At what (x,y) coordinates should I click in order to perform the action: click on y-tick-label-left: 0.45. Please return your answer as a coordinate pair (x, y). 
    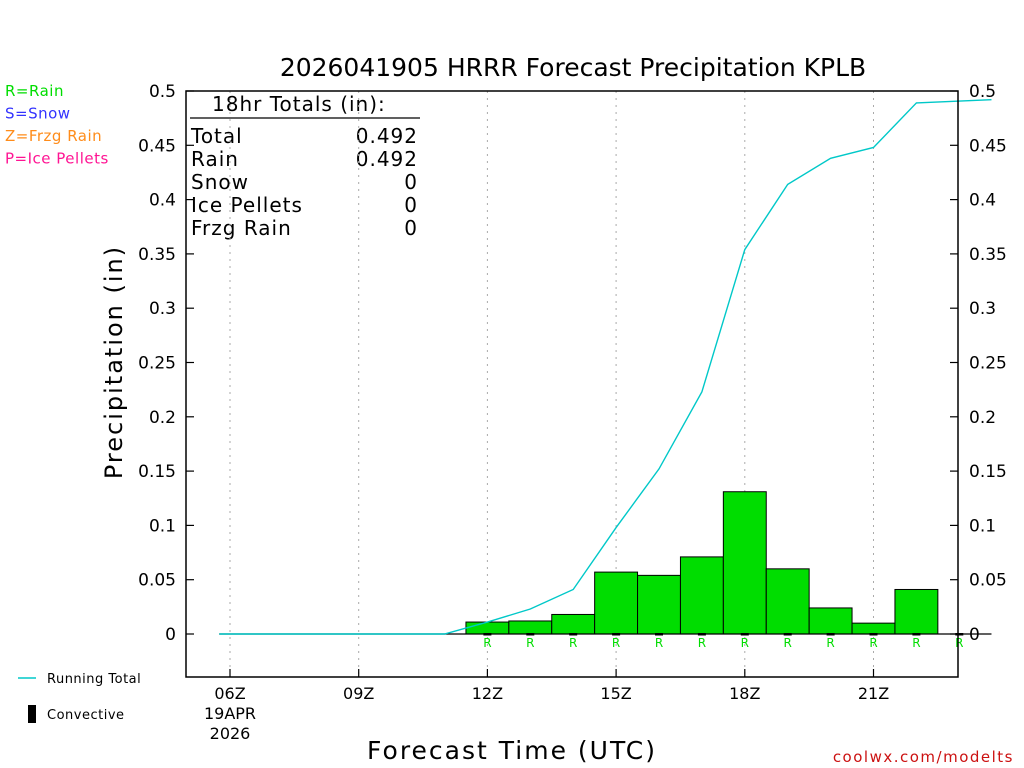
    Looking at the image, I should click on (157, 146).